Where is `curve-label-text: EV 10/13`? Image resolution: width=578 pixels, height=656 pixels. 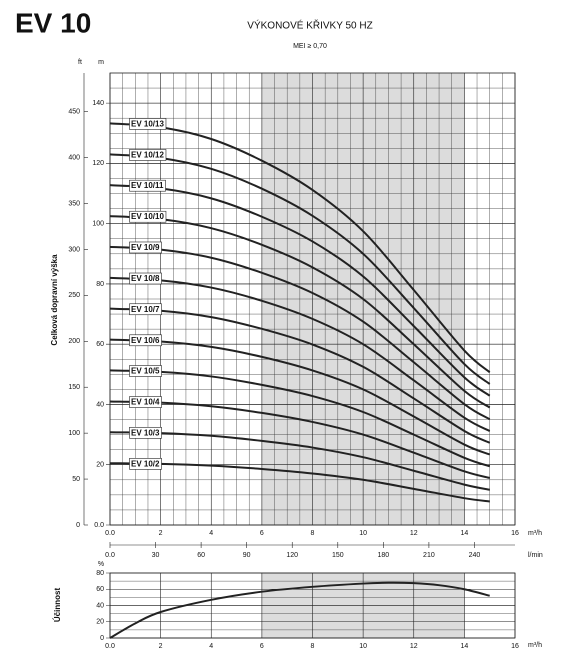 curve-label-text: EV 10/13 is located at coordinates (147, 123).